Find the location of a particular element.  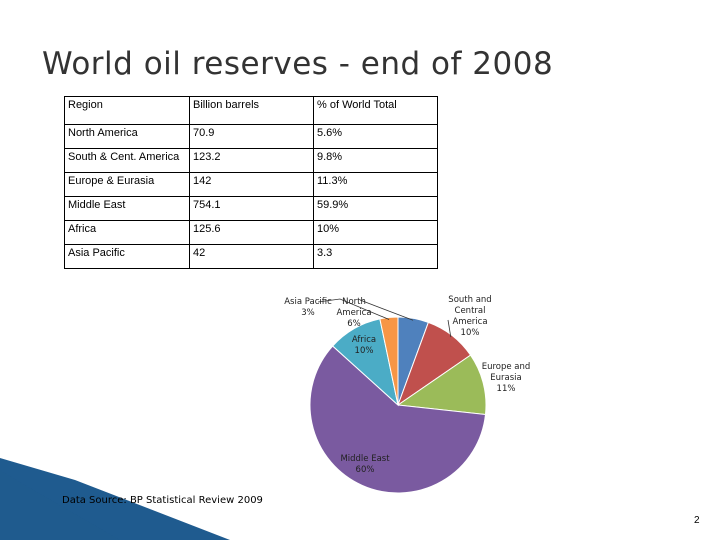

cell-region: Africa is located at coordinates (127, 232).